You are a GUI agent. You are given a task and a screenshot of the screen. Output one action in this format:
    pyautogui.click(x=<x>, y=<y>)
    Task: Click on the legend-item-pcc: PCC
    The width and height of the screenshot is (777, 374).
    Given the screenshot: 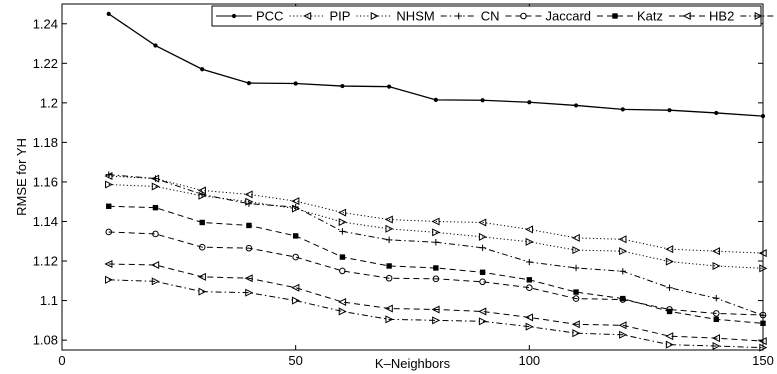 What is the action you would take?
    pyautogui.click(x=249, y=16)
    